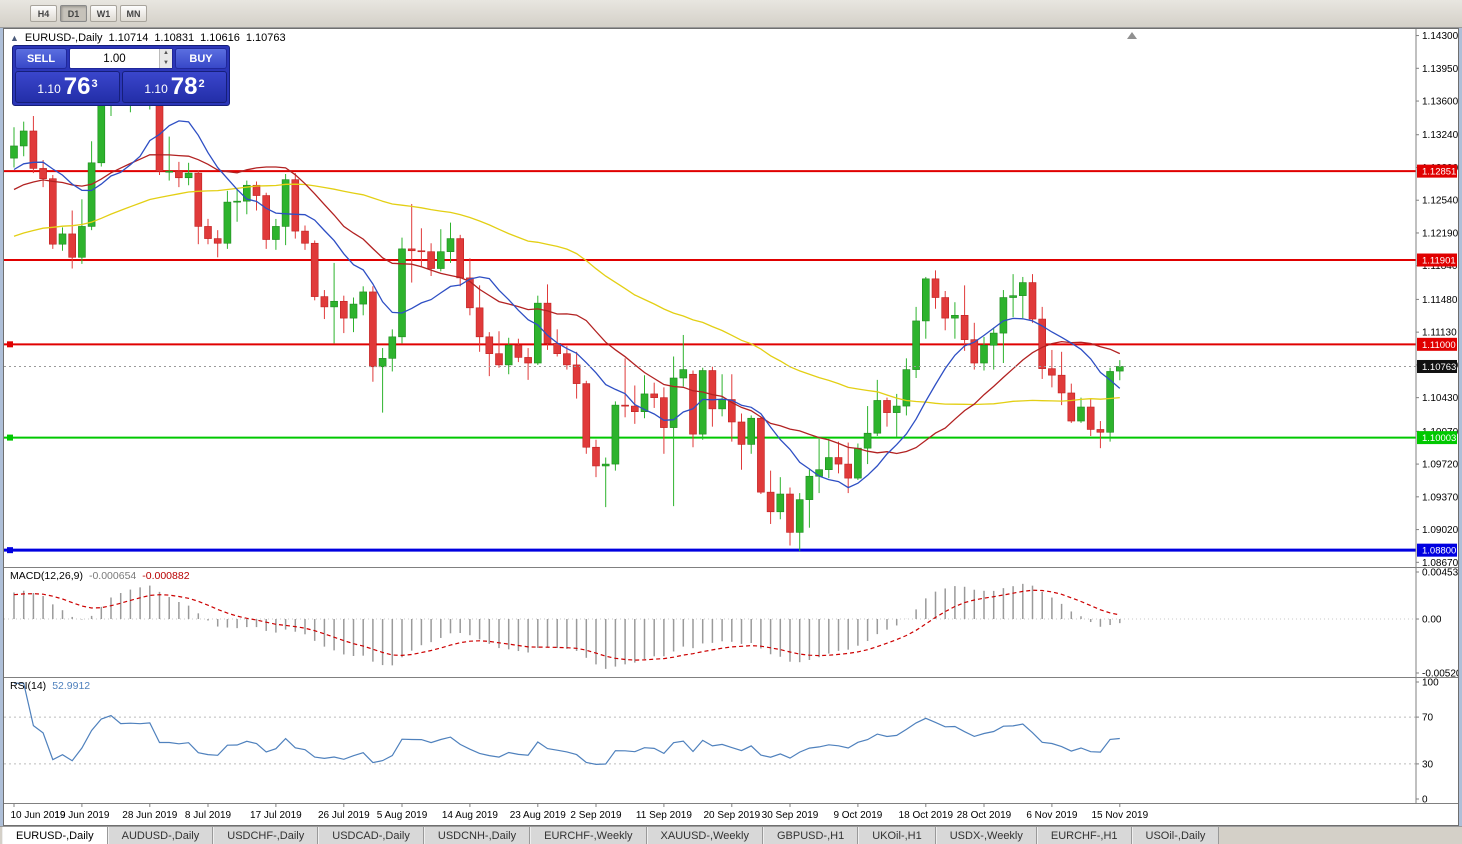  What do you see at coordinates (43, 13) in the screenshot?
I see `timeframe-h4-button: H4` at bounding box center [43, 13].